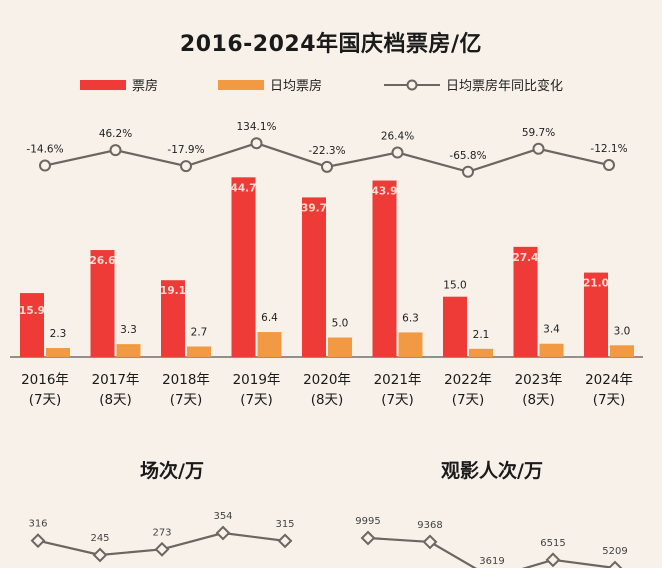 Image resolution: width=662 pixels, height=568 pixels. What do you see at coordinates (103, 84) in the screenshot?
I see `legend-swatch-box-office` at bounding box center [103, 84].